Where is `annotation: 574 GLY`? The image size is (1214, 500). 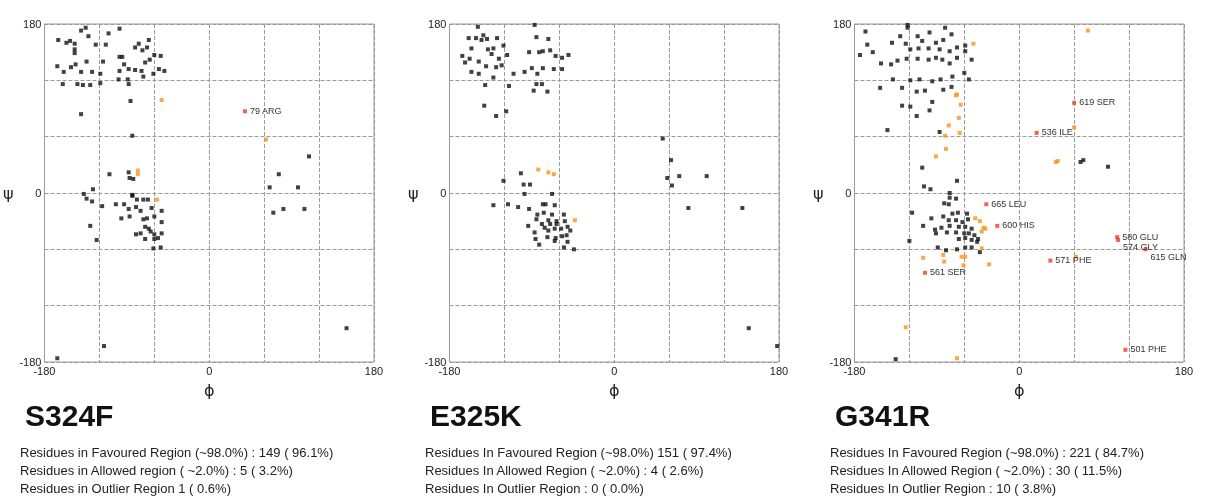
annotation: 574 GLY is located at coordinates (1140, 246).